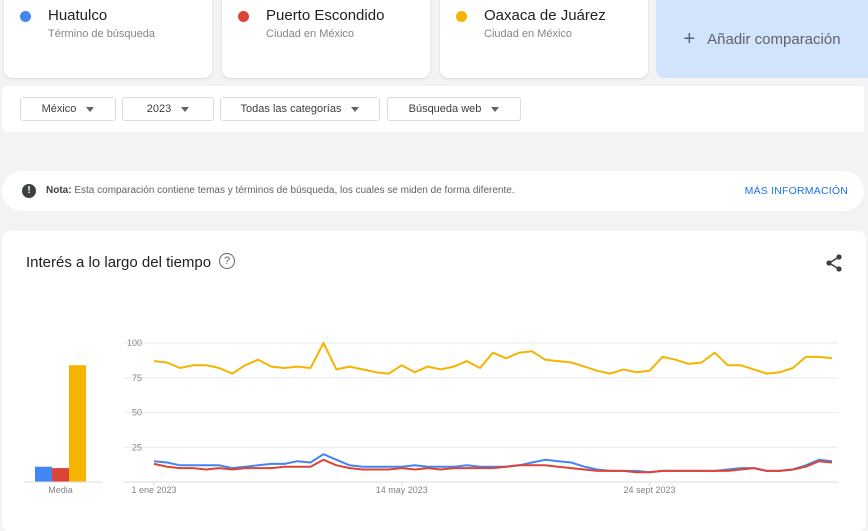  What do you see at coordinates (325, 15) in the screenshot?
I see `term-name: Puerto Escondido` at bounding box center [325, 15].